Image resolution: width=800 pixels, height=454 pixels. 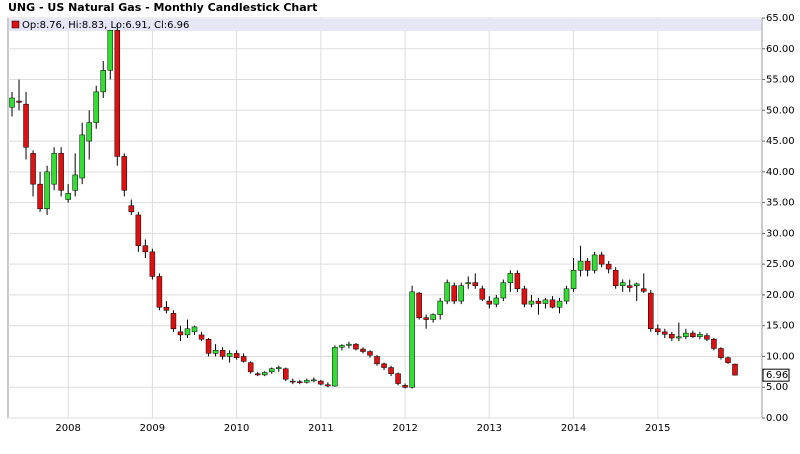 What do you see at coordinates (236, 428) in the screenshot?
I see `x-tick-label: 2010` at bounding box center [236, 428].